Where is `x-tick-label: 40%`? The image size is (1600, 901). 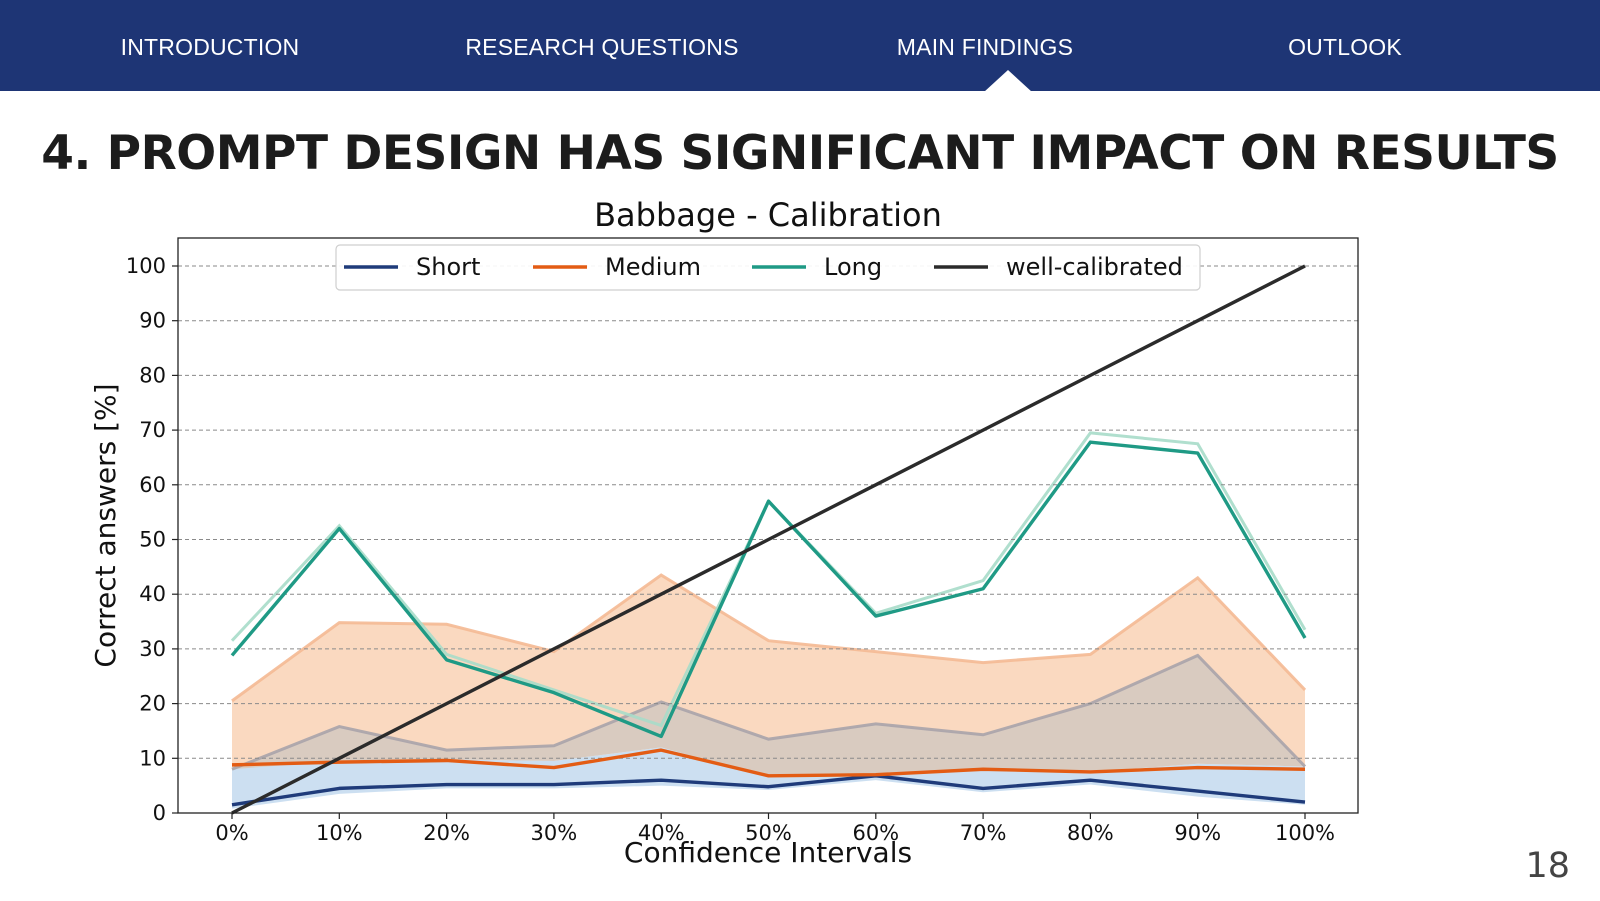 x-tick-label: 40% is located at coordinates (661, 833).